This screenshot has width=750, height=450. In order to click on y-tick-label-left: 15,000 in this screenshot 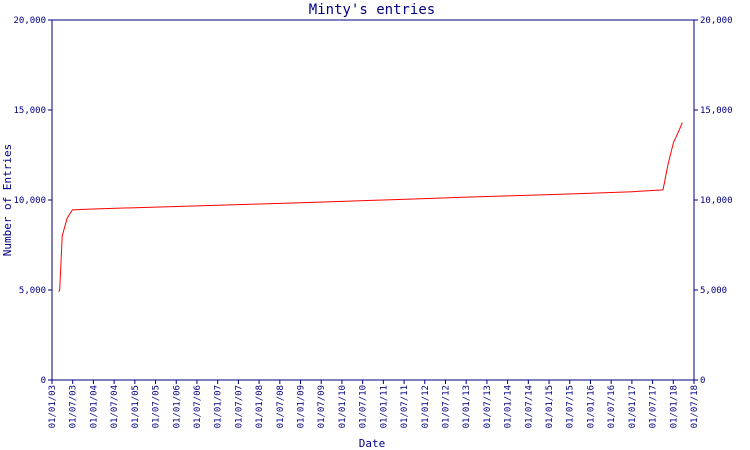, I will do `click(29, 111)`.